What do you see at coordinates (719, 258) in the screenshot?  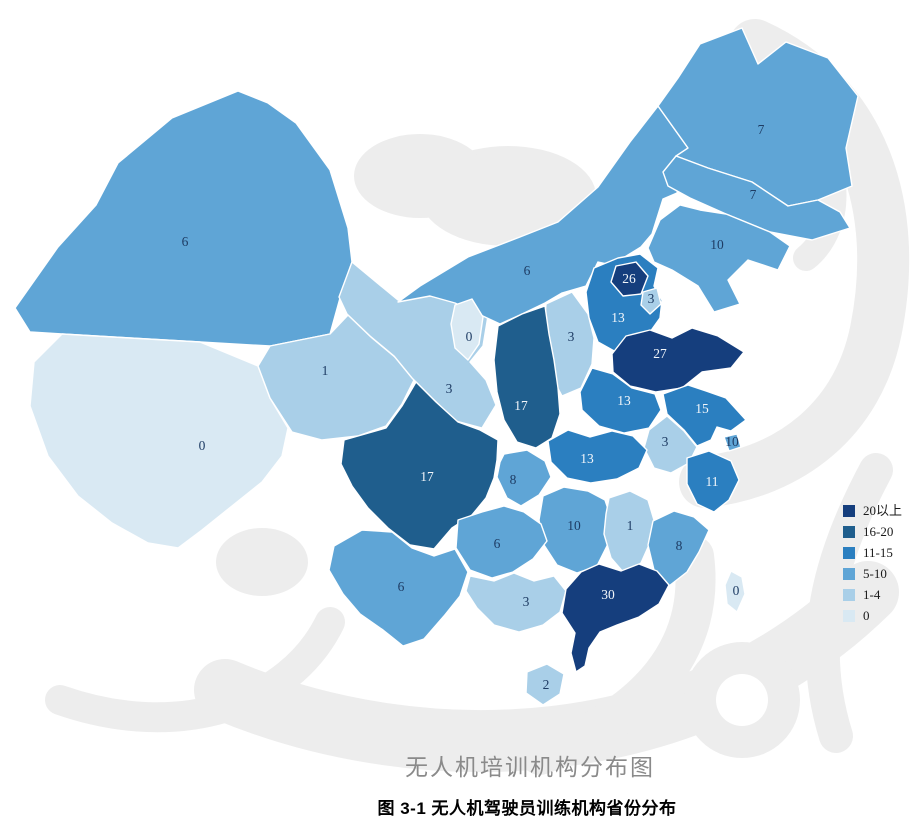 I see `province-liaoning` at bounding box center [719, 258].